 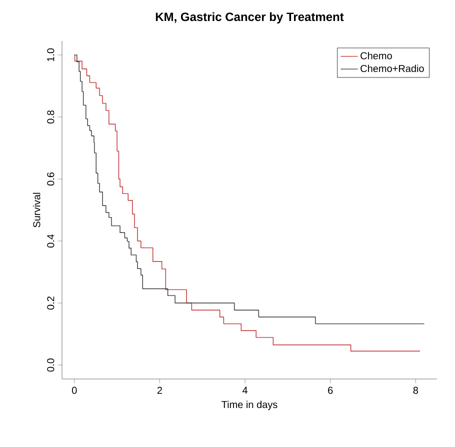 What do you see at coordinates (330, 390) in the screenshot?
I see `x-tick-label: 6` at bounding box center [330, 390].